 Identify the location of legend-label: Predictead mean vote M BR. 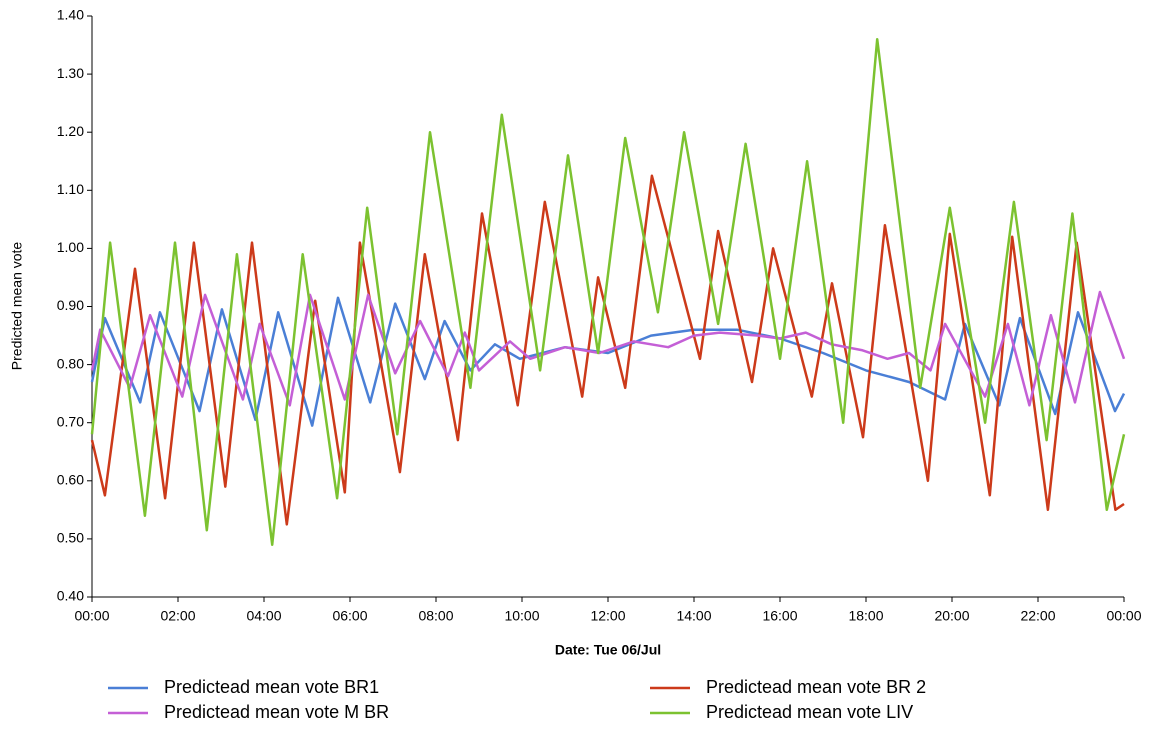
(276, 712).